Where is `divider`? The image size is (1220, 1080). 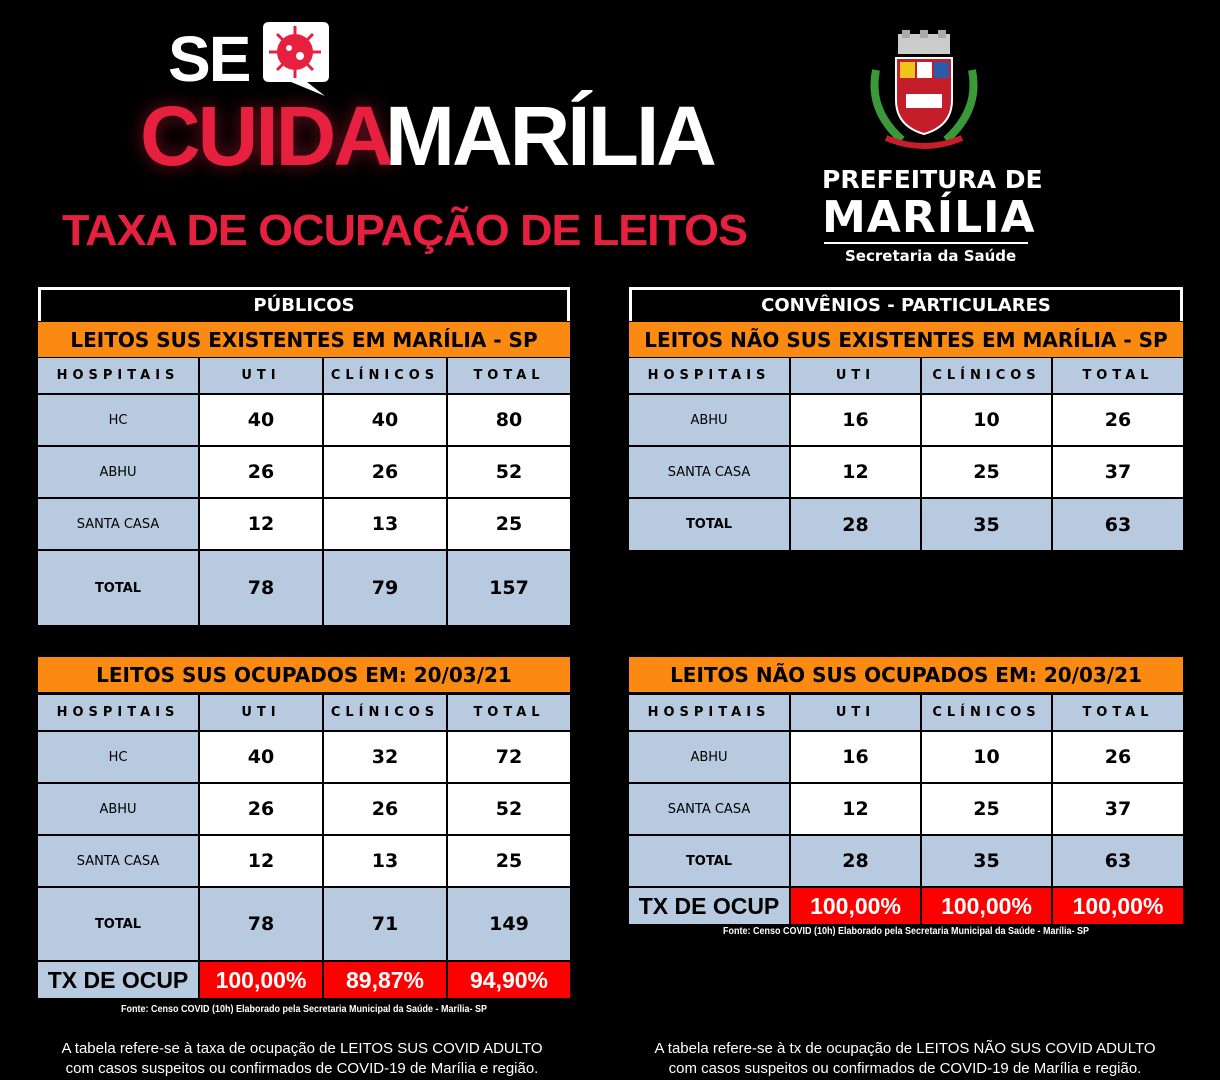 divider is located at coordinates (926, 243).